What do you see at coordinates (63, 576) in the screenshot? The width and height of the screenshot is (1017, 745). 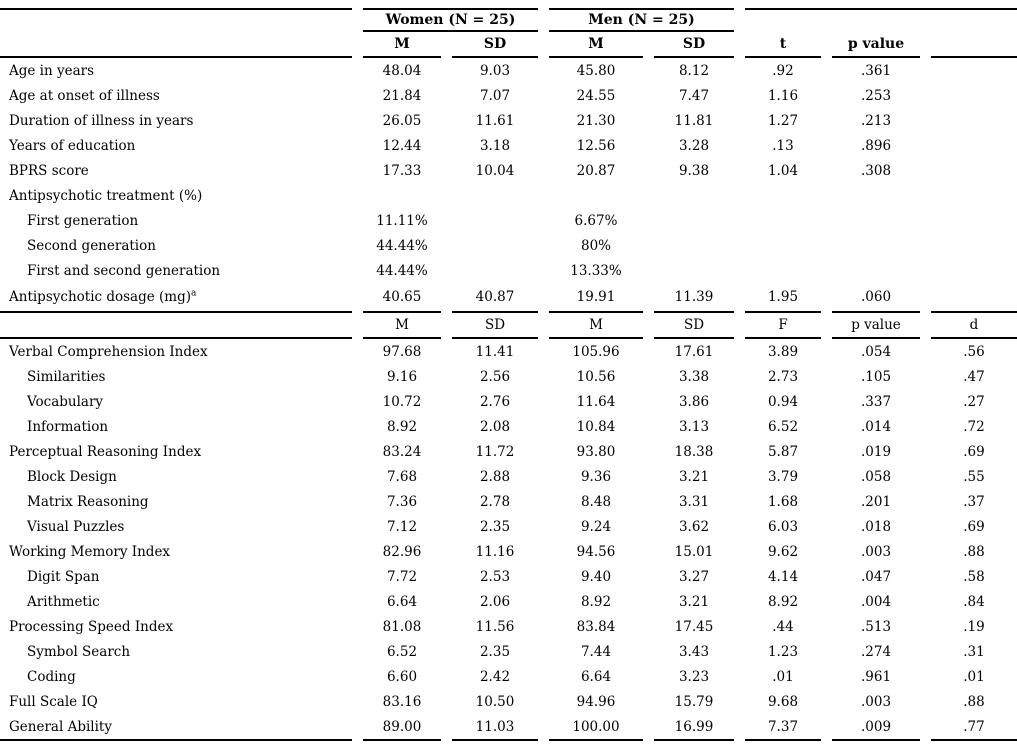 I see `row-label-text: Digit Span` at bounding box center [63, 576].